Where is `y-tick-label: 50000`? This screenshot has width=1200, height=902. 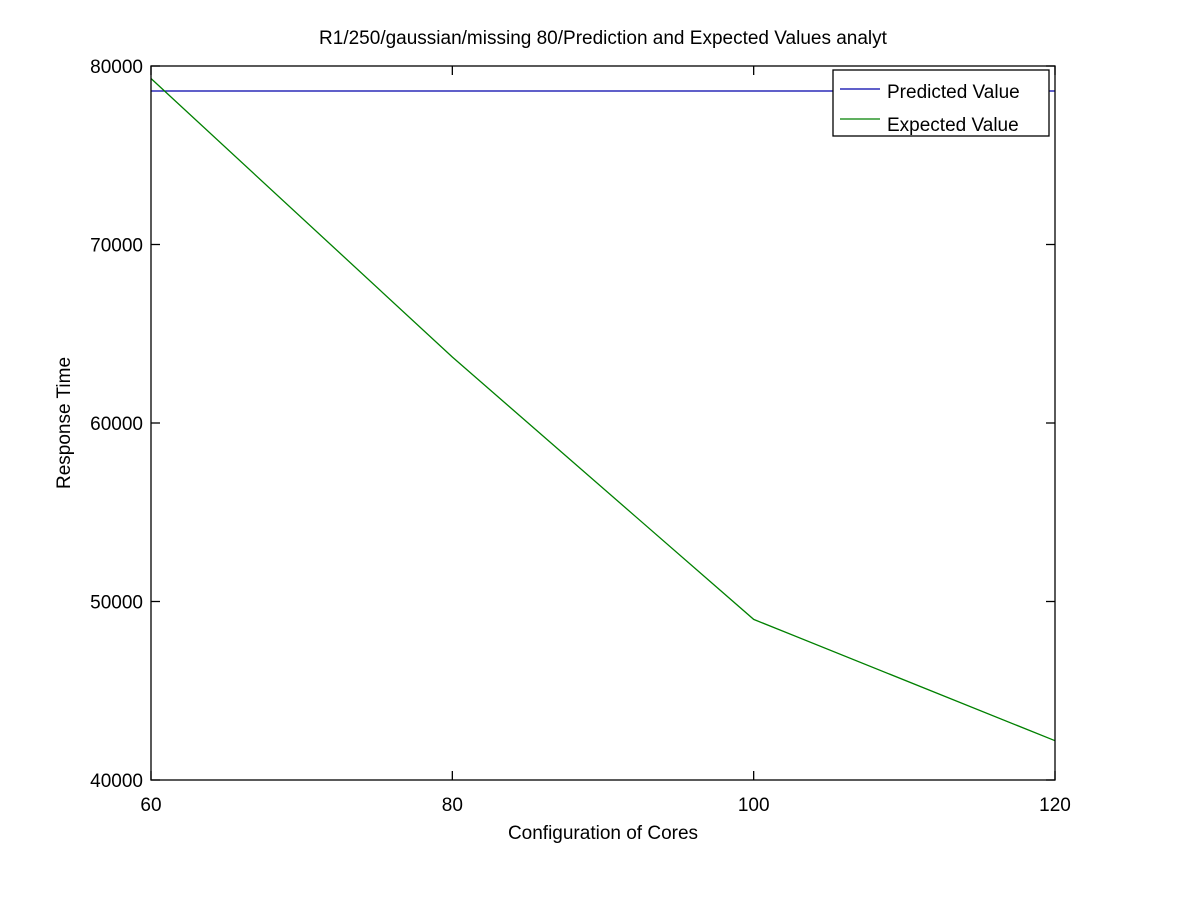 y-tick-label: 50000 is located at coordinates (116, 603).